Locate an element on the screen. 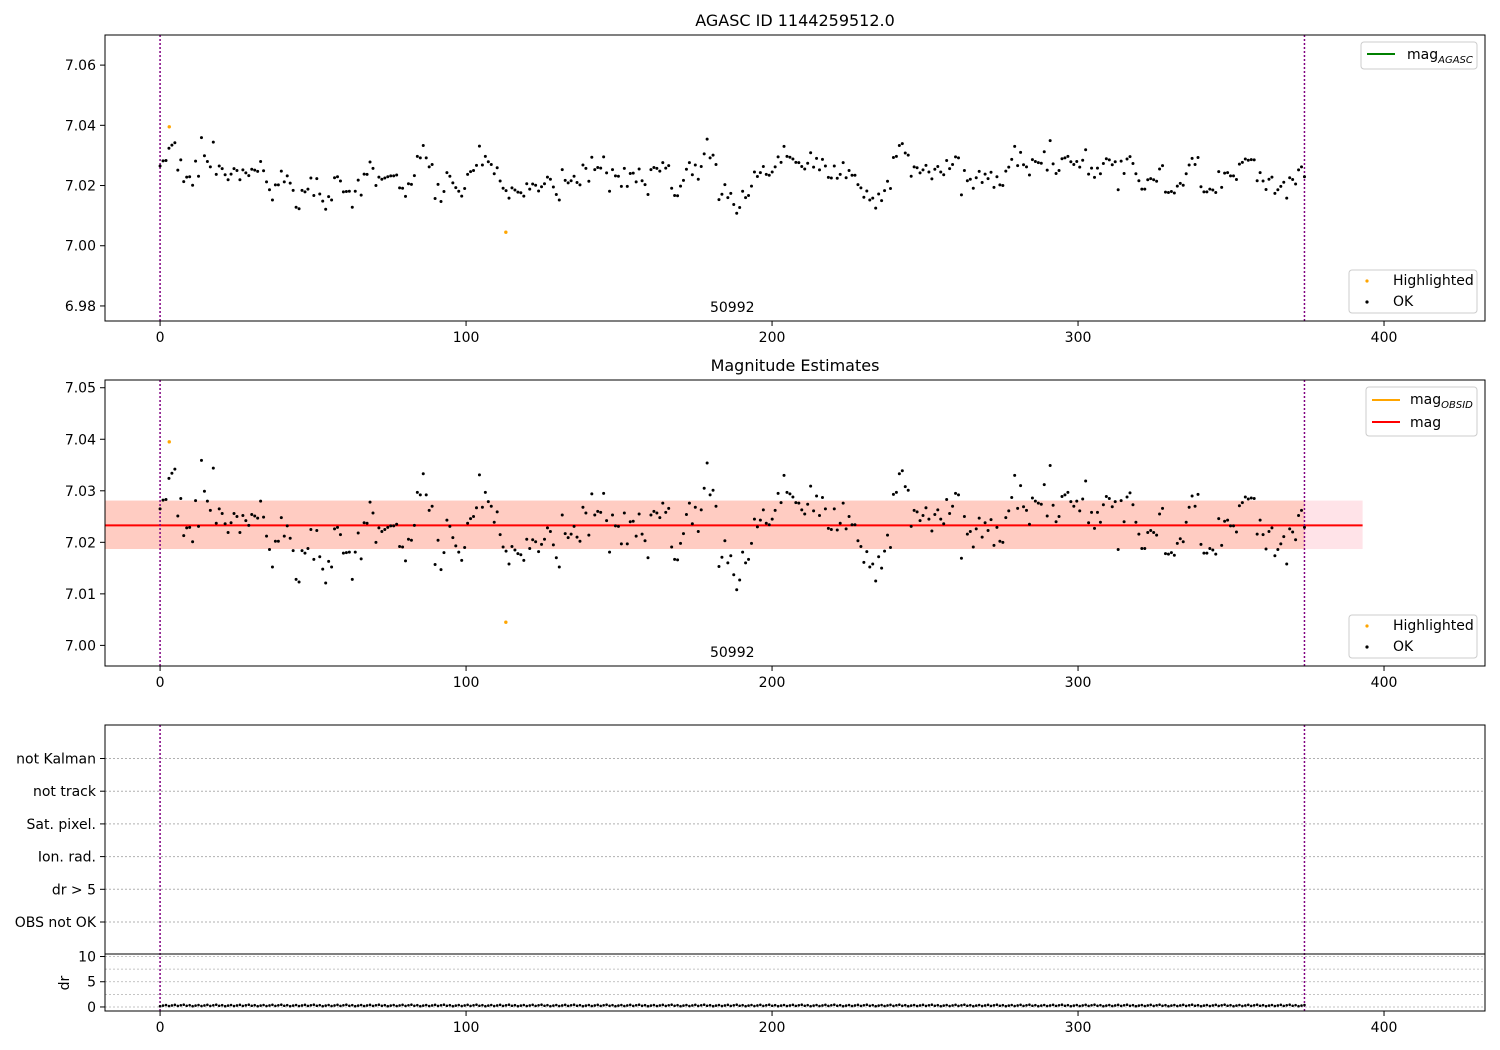  y-tick-label: 7.01 is located at coordinates (80, 595).